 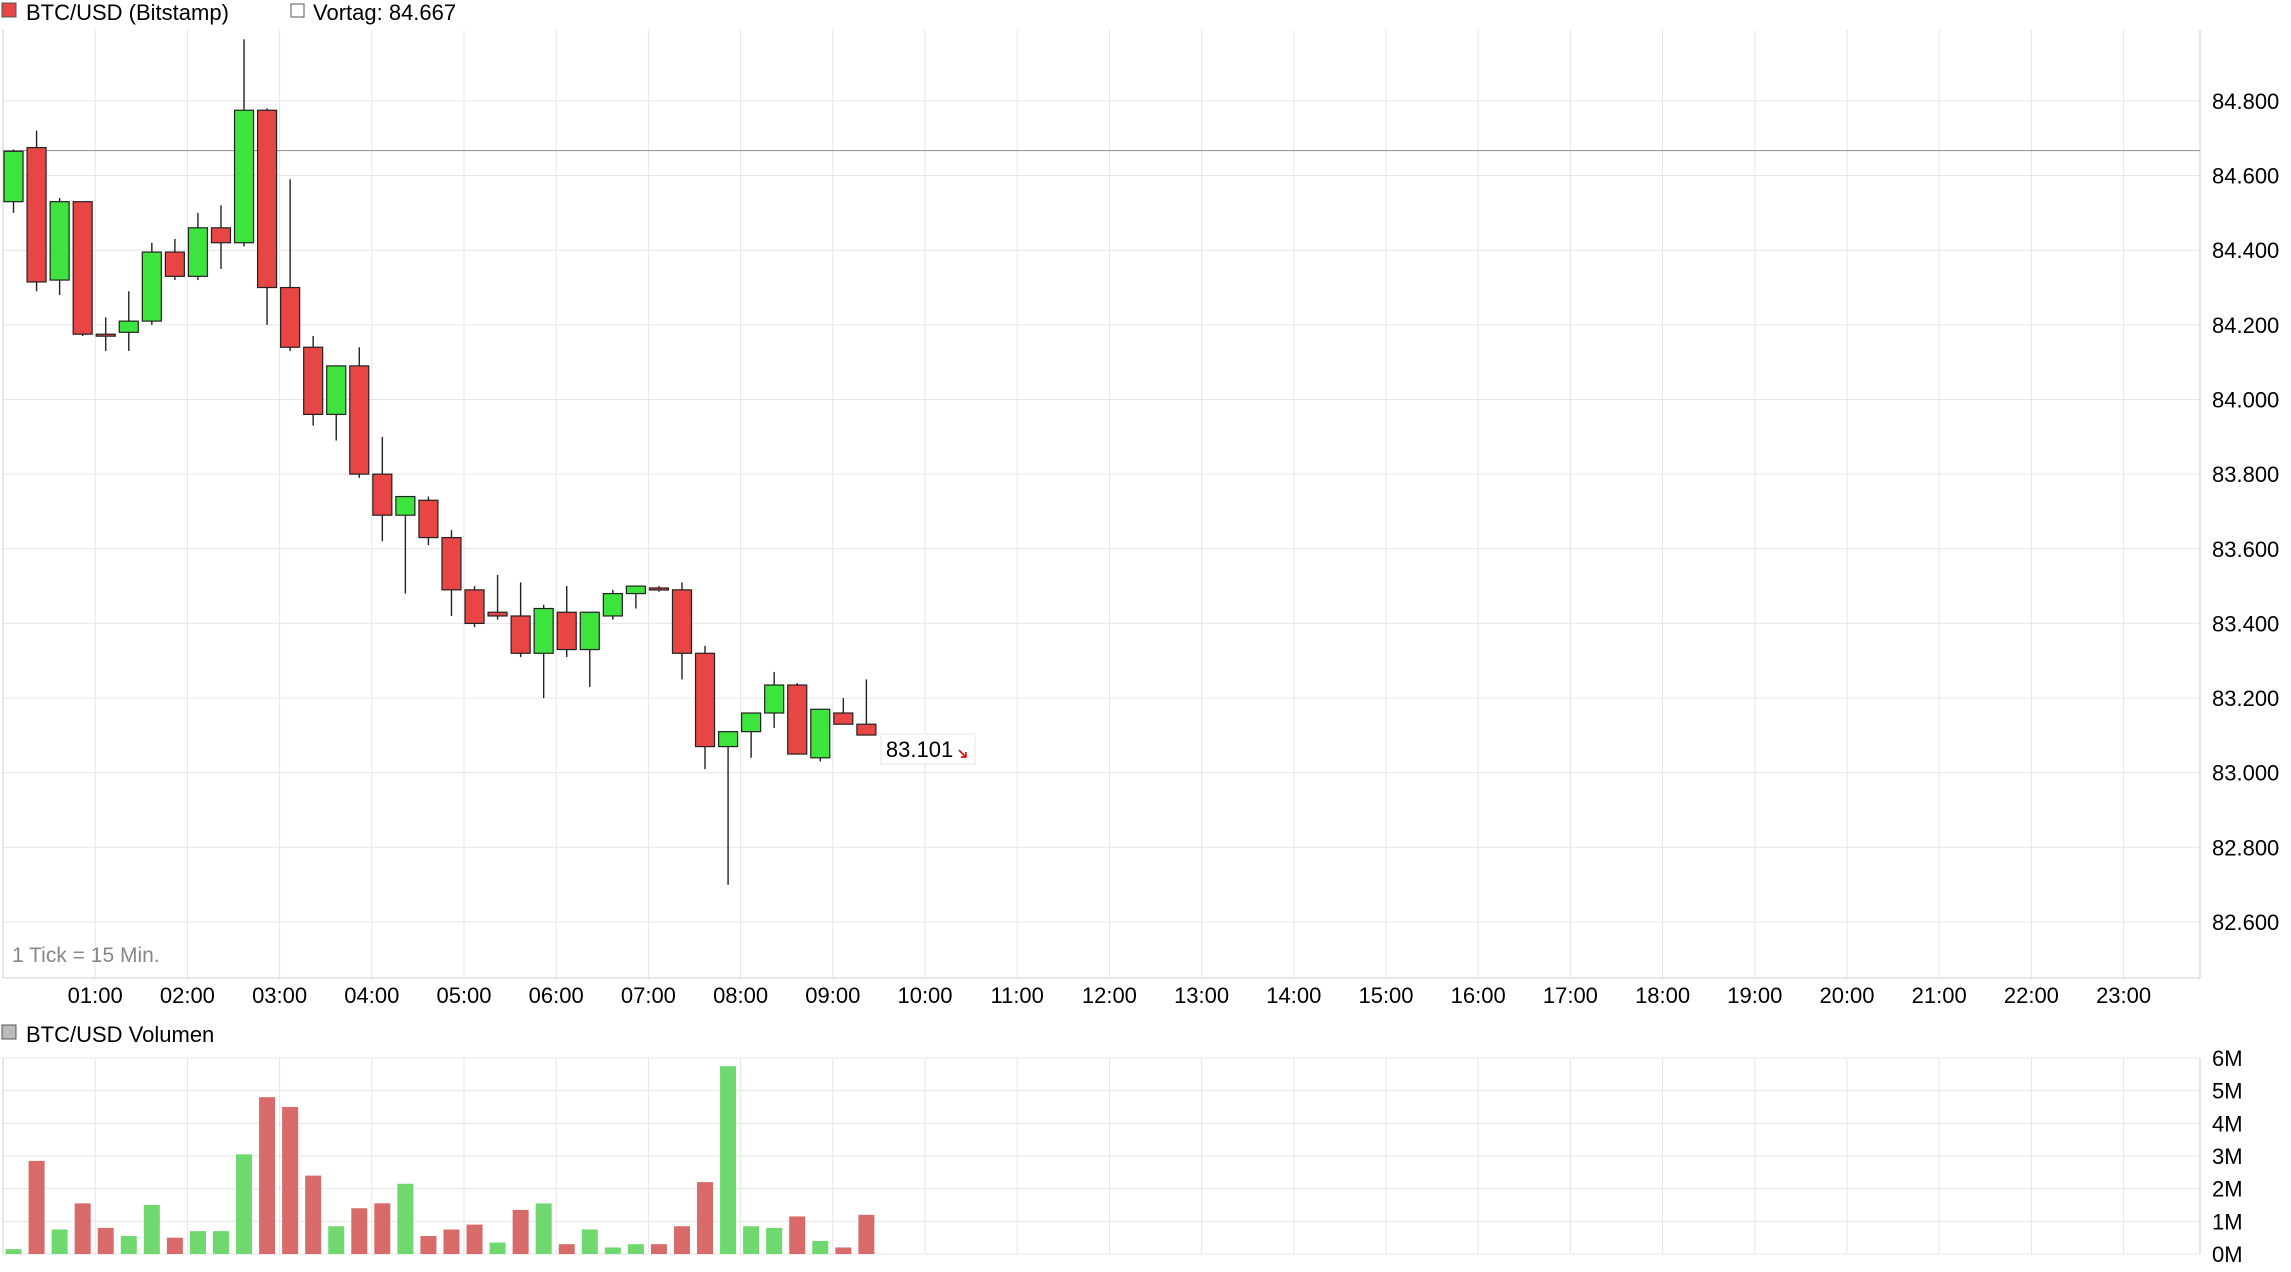 What do you see at coordinates (120, 1034) in the screenshot?
I see `volume-label: BTC/USD Volumen` at bounding box center [120, 1034].